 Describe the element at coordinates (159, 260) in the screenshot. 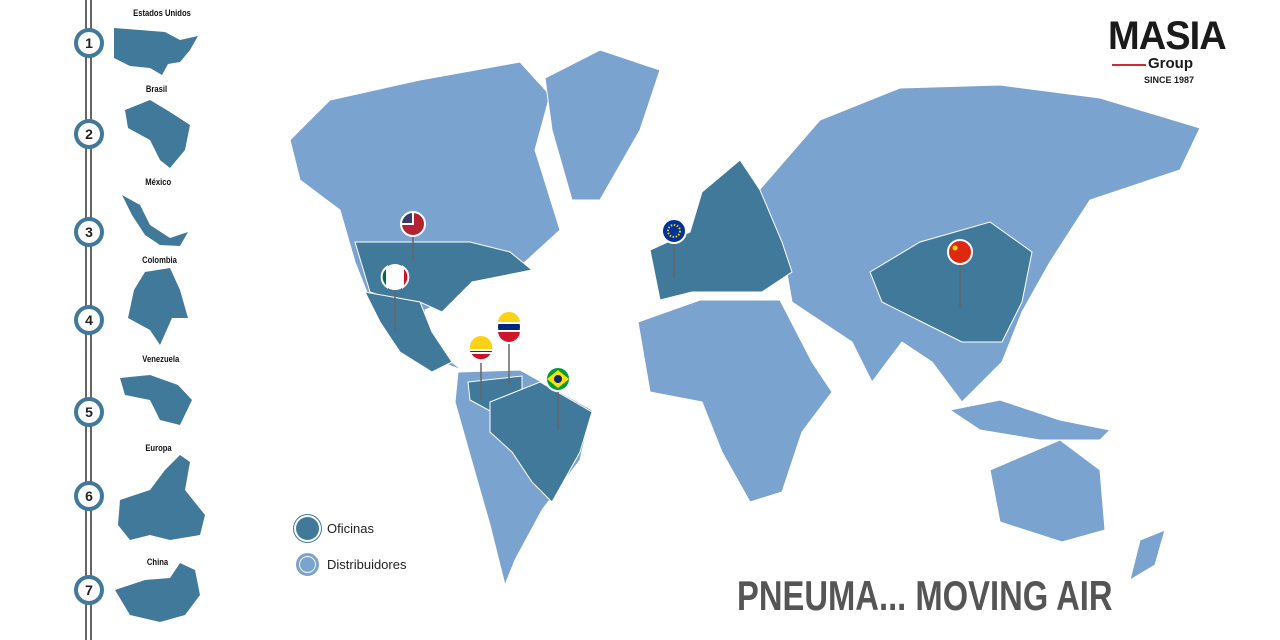

I see `label-colombia: Colombia` at that location.